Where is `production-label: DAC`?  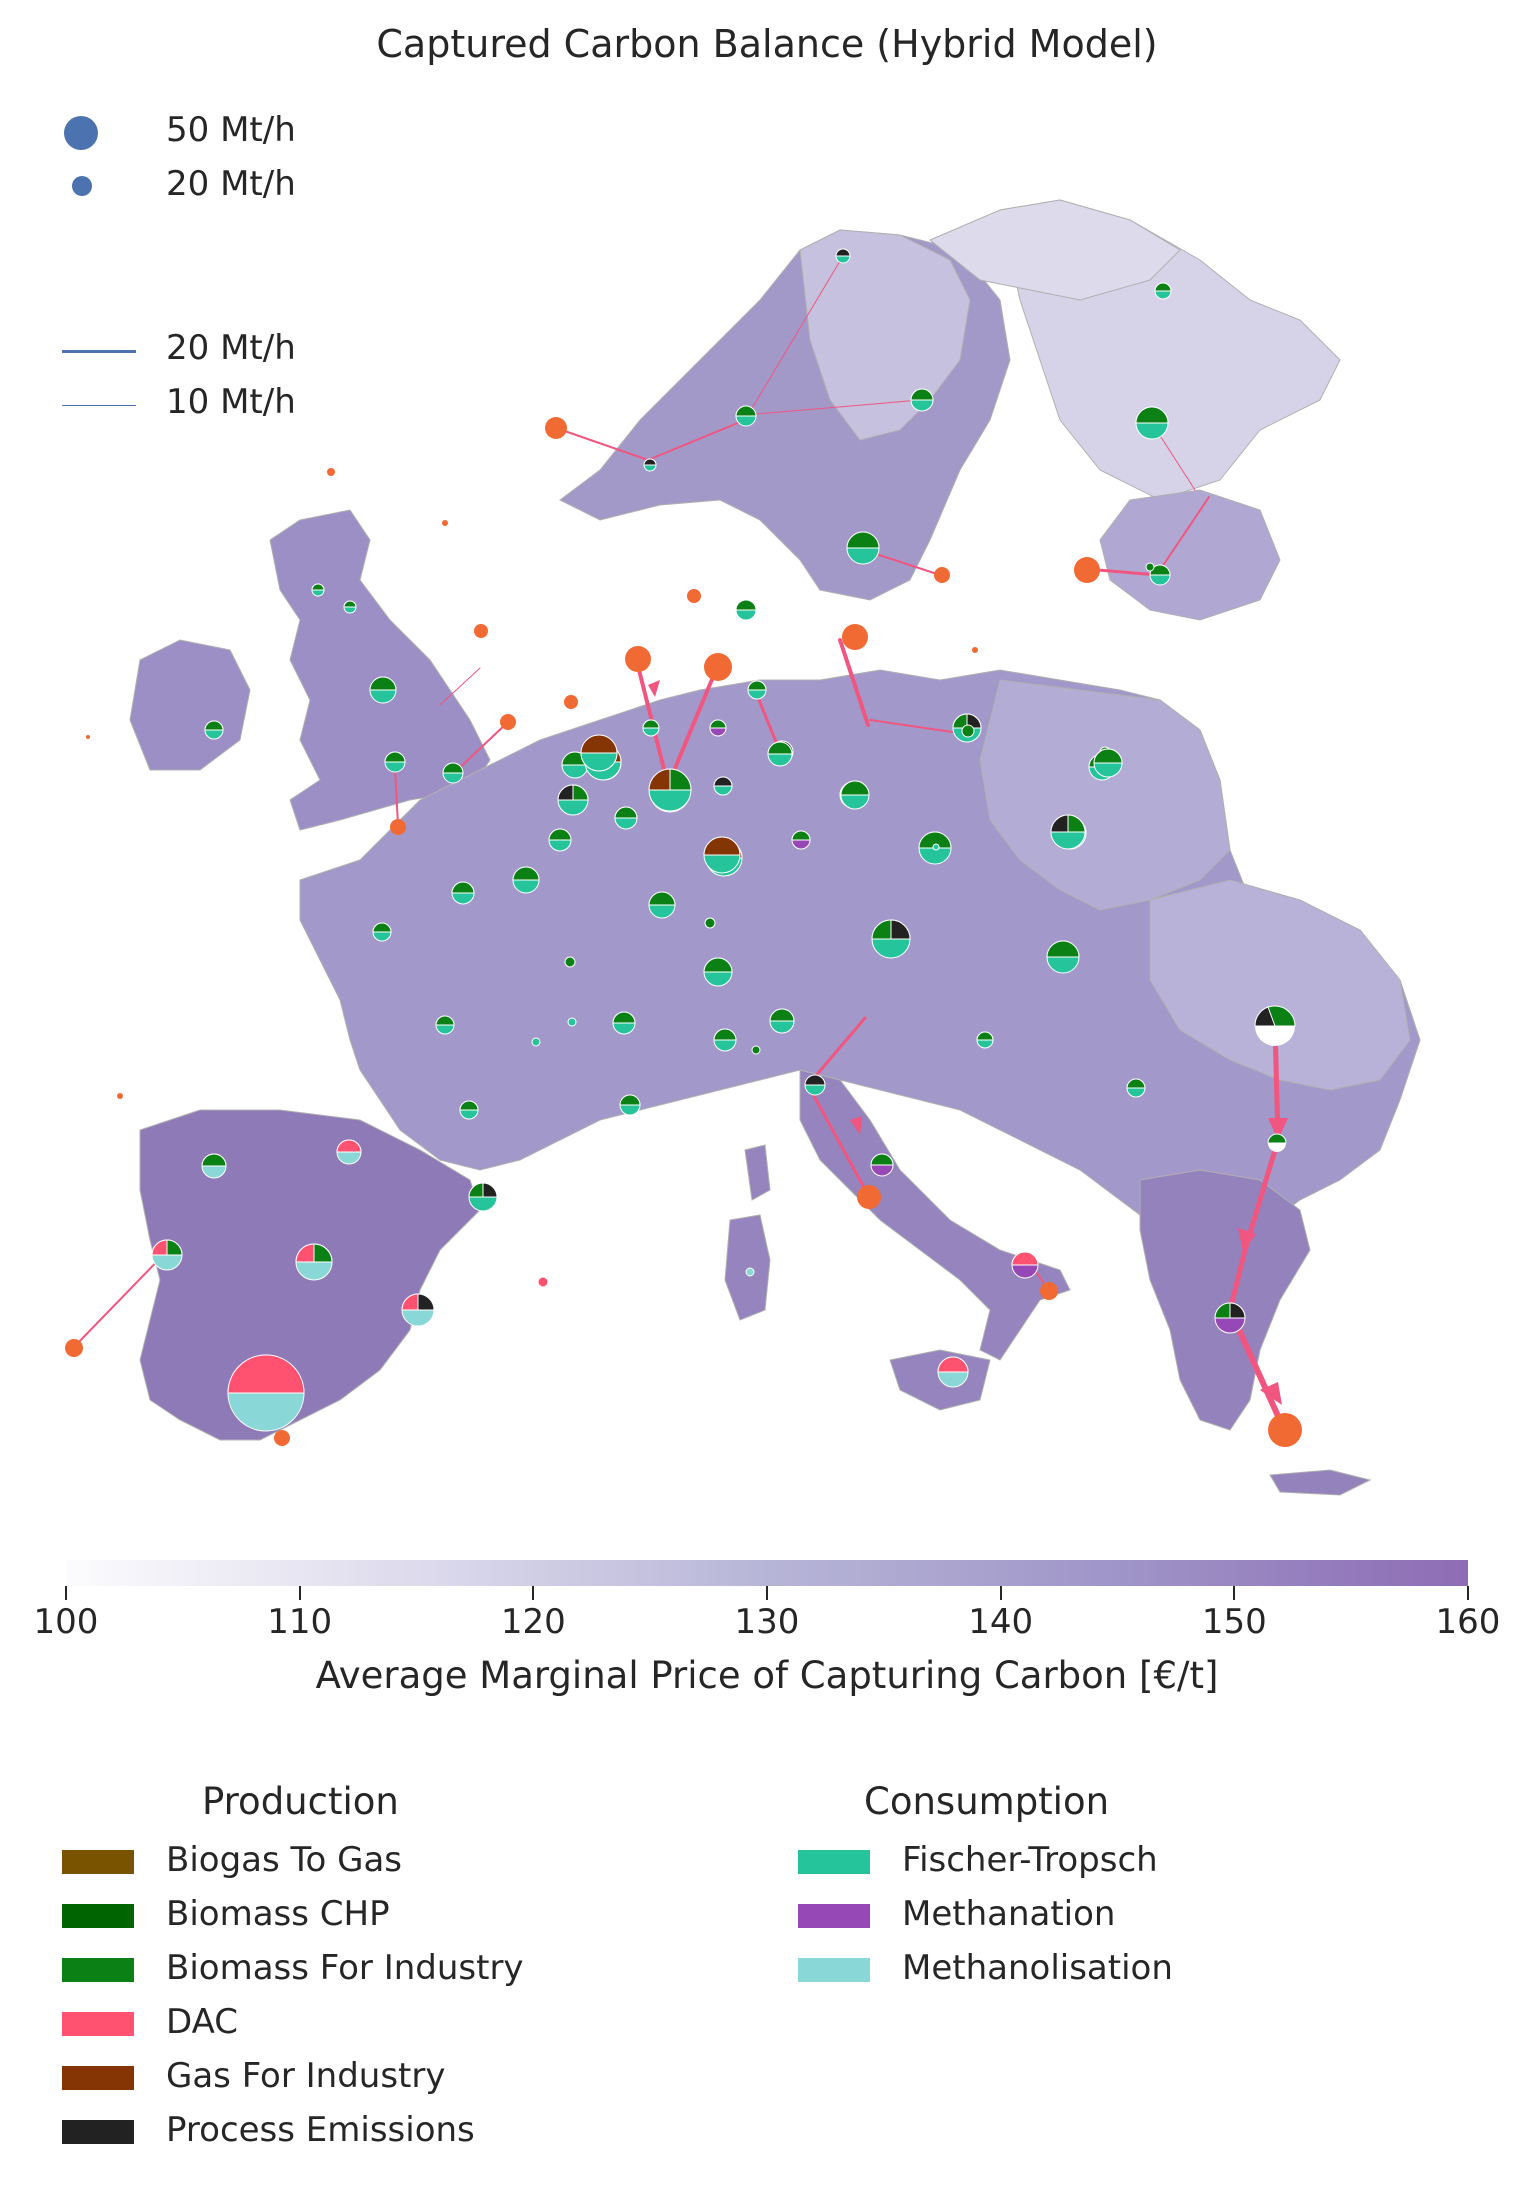 production-label: DAC is located at coordinates (202, 2022).